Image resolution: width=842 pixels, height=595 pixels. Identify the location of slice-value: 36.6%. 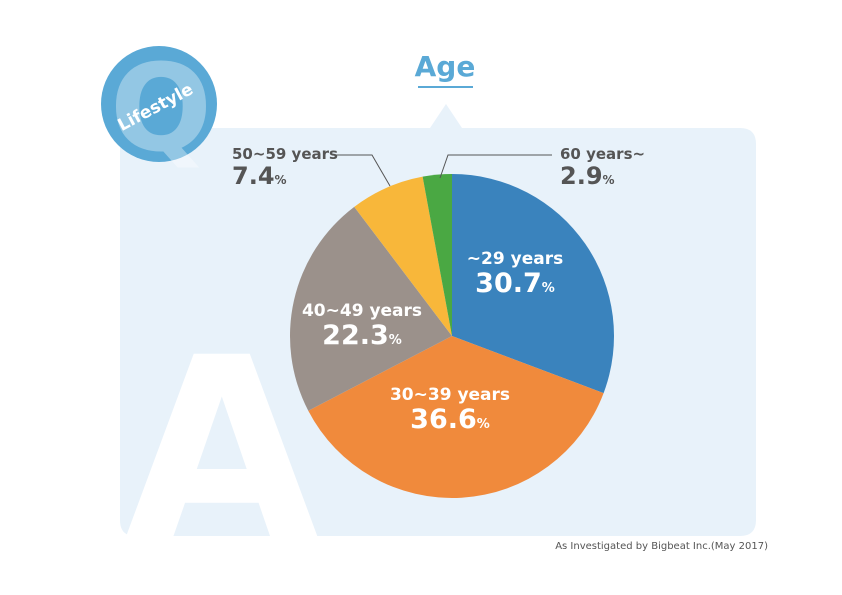
(450, 419).